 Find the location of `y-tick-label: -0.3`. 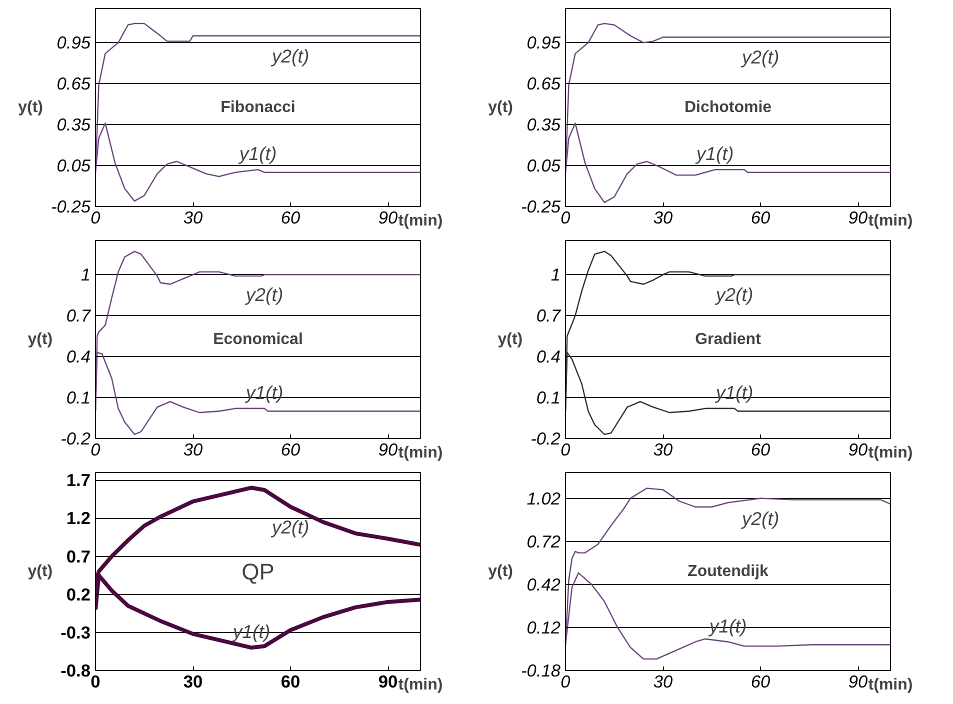

y-tick-label: -0.3 is located at coordinates (75, 632).